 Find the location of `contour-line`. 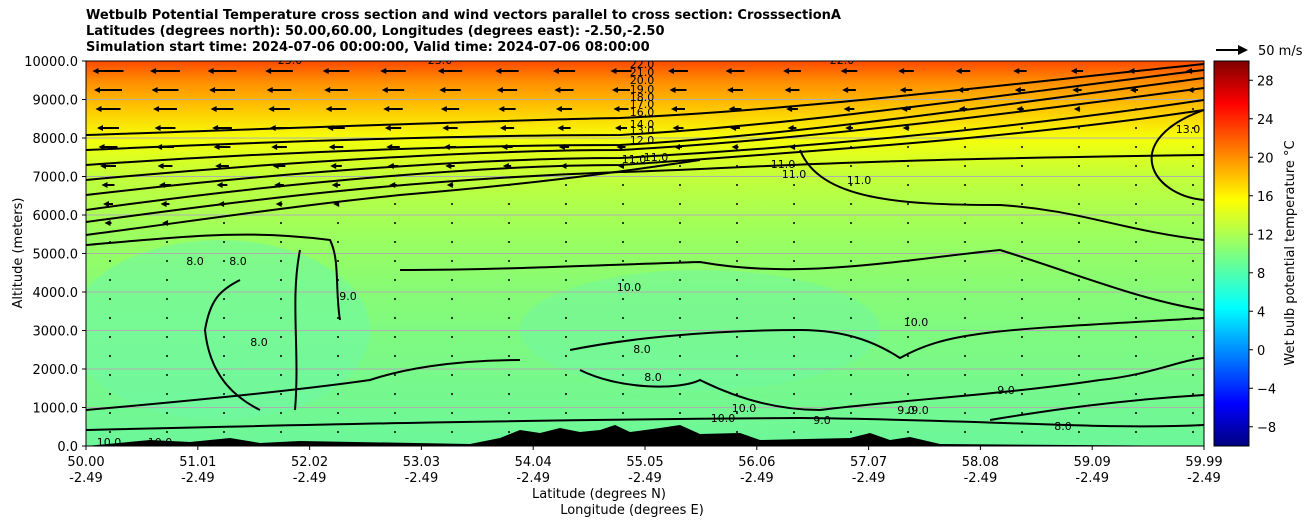

contour-line is located at coordinates (700, 390).